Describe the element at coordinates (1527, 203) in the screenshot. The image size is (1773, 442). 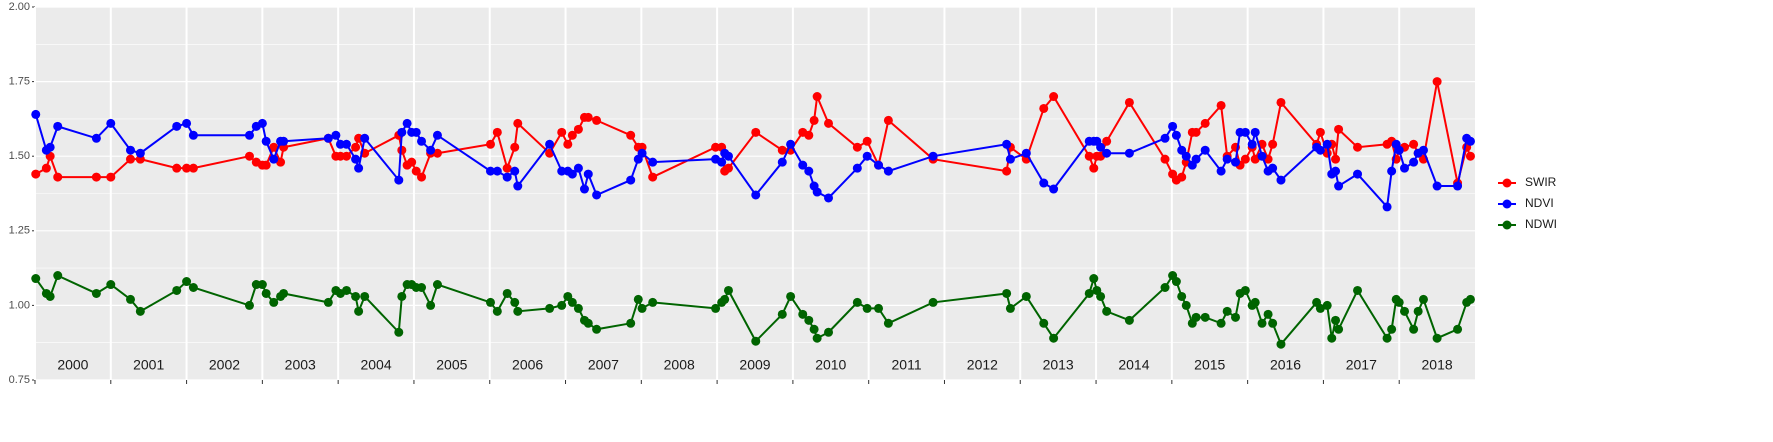
I see `legend: SWIR NDVI NDWI` at that location.